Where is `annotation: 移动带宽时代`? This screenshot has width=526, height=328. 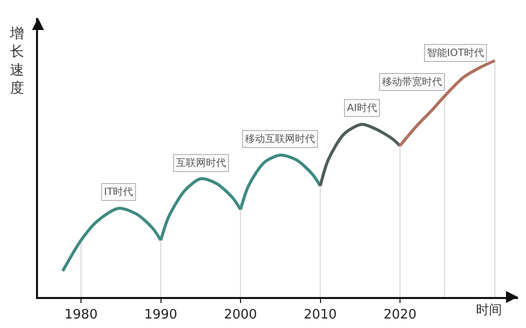 annotation: 移动带宽时代 is located at coordinates (412, 82).